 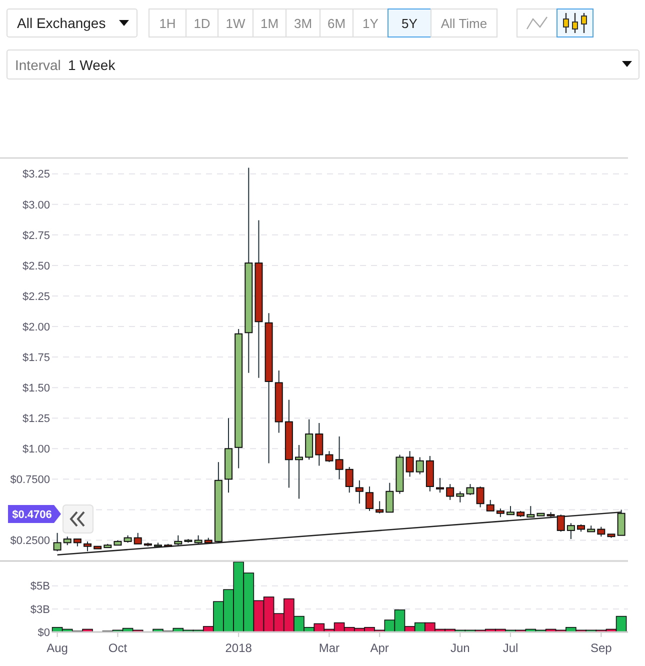 I want to click on y-tick-label: $3B, so click(x=40, y=610).